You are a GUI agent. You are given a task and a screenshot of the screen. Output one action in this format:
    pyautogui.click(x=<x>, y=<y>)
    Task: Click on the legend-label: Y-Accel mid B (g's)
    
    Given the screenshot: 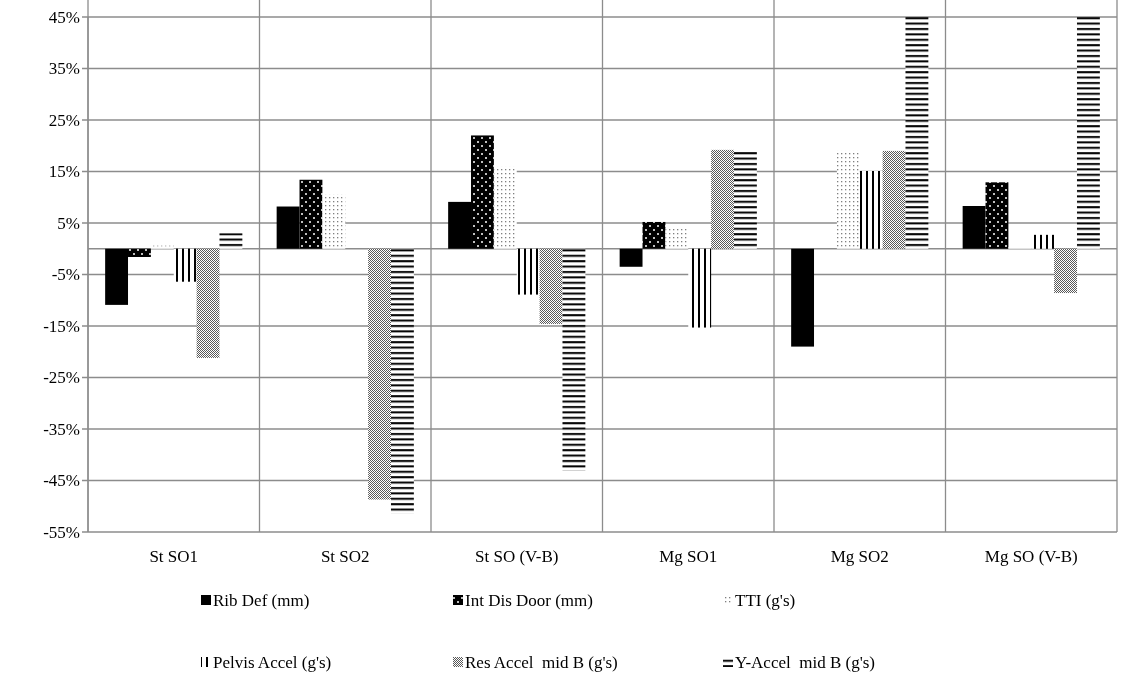 What is the action you would take?
    pyautogui.click(x=805, y=662)
    